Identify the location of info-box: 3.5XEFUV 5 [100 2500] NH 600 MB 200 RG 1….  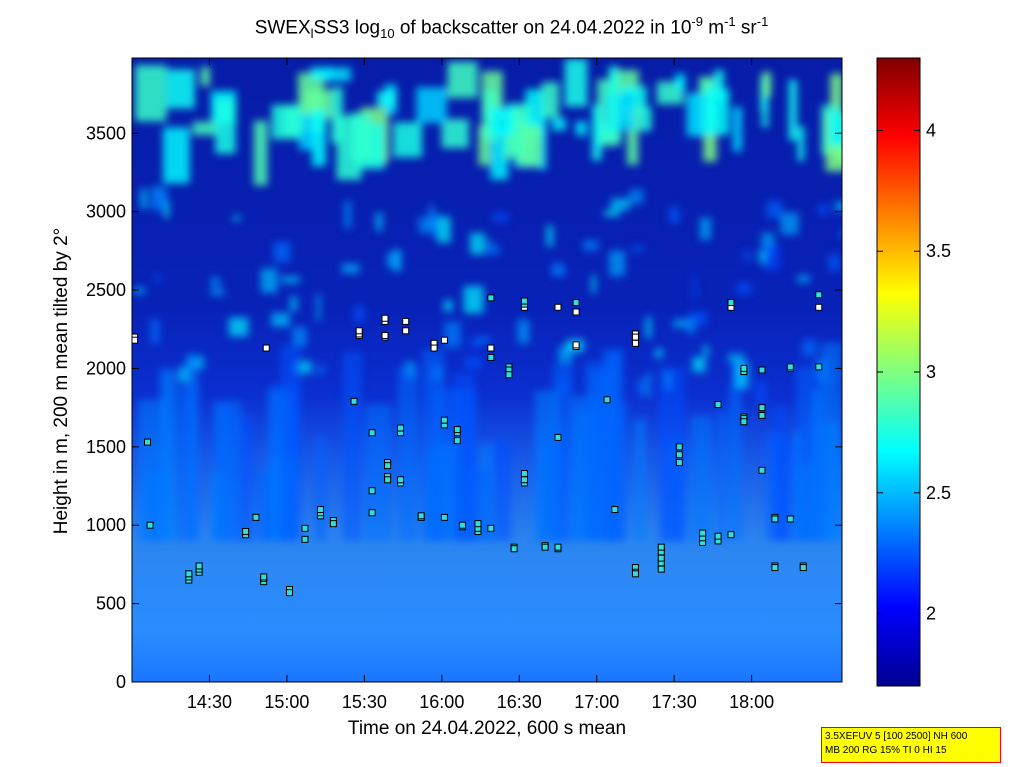
(911, 745).